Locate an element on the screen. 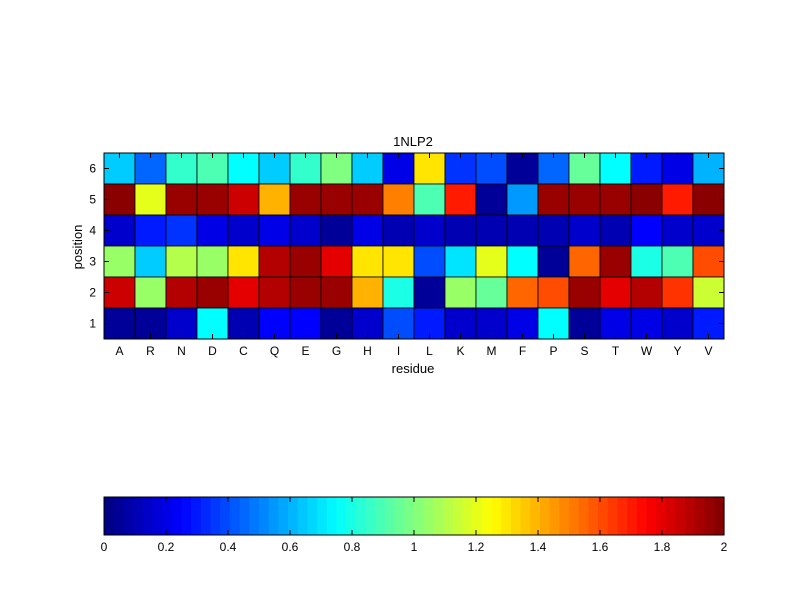  x-tick-label: E is located at coordinates (305, 351).